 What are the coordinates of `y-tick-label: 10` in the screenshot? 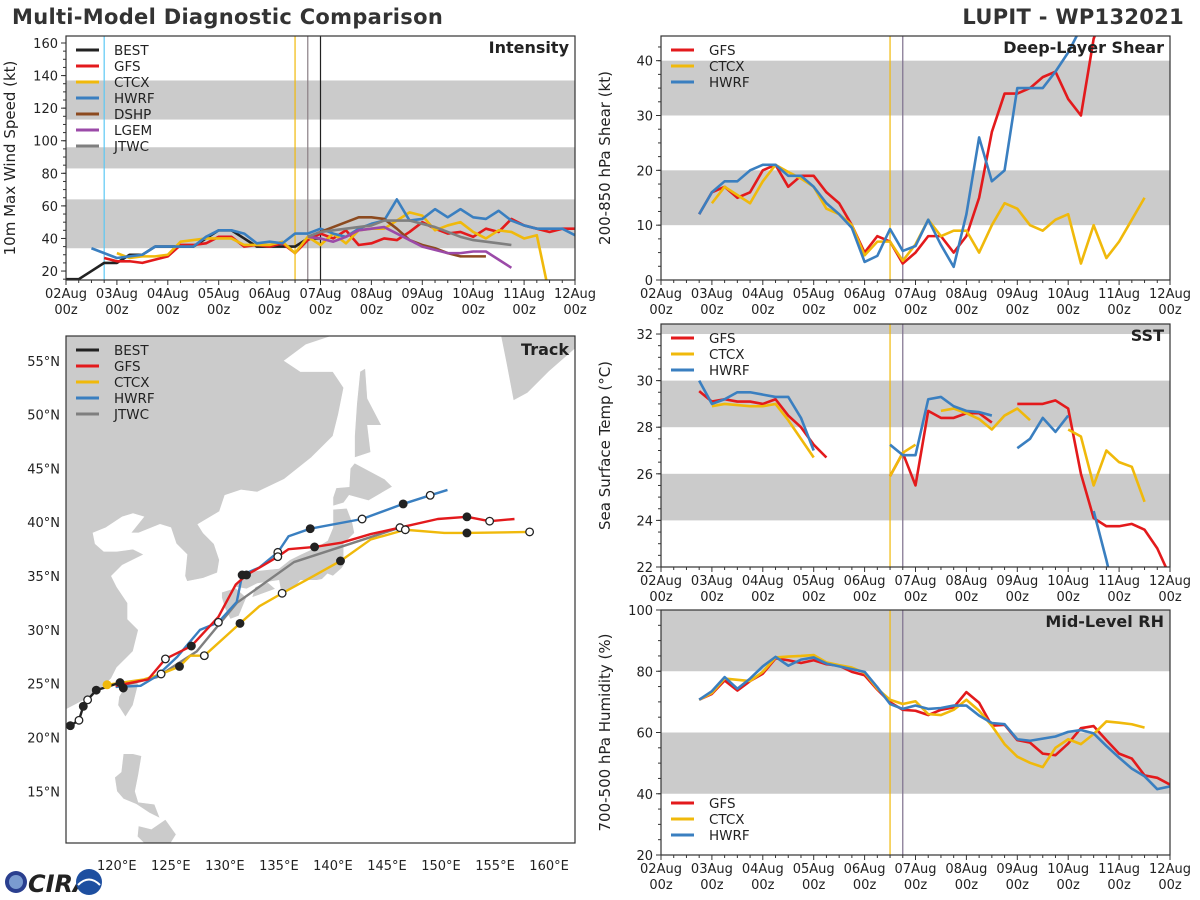 It's located at (644, 226).